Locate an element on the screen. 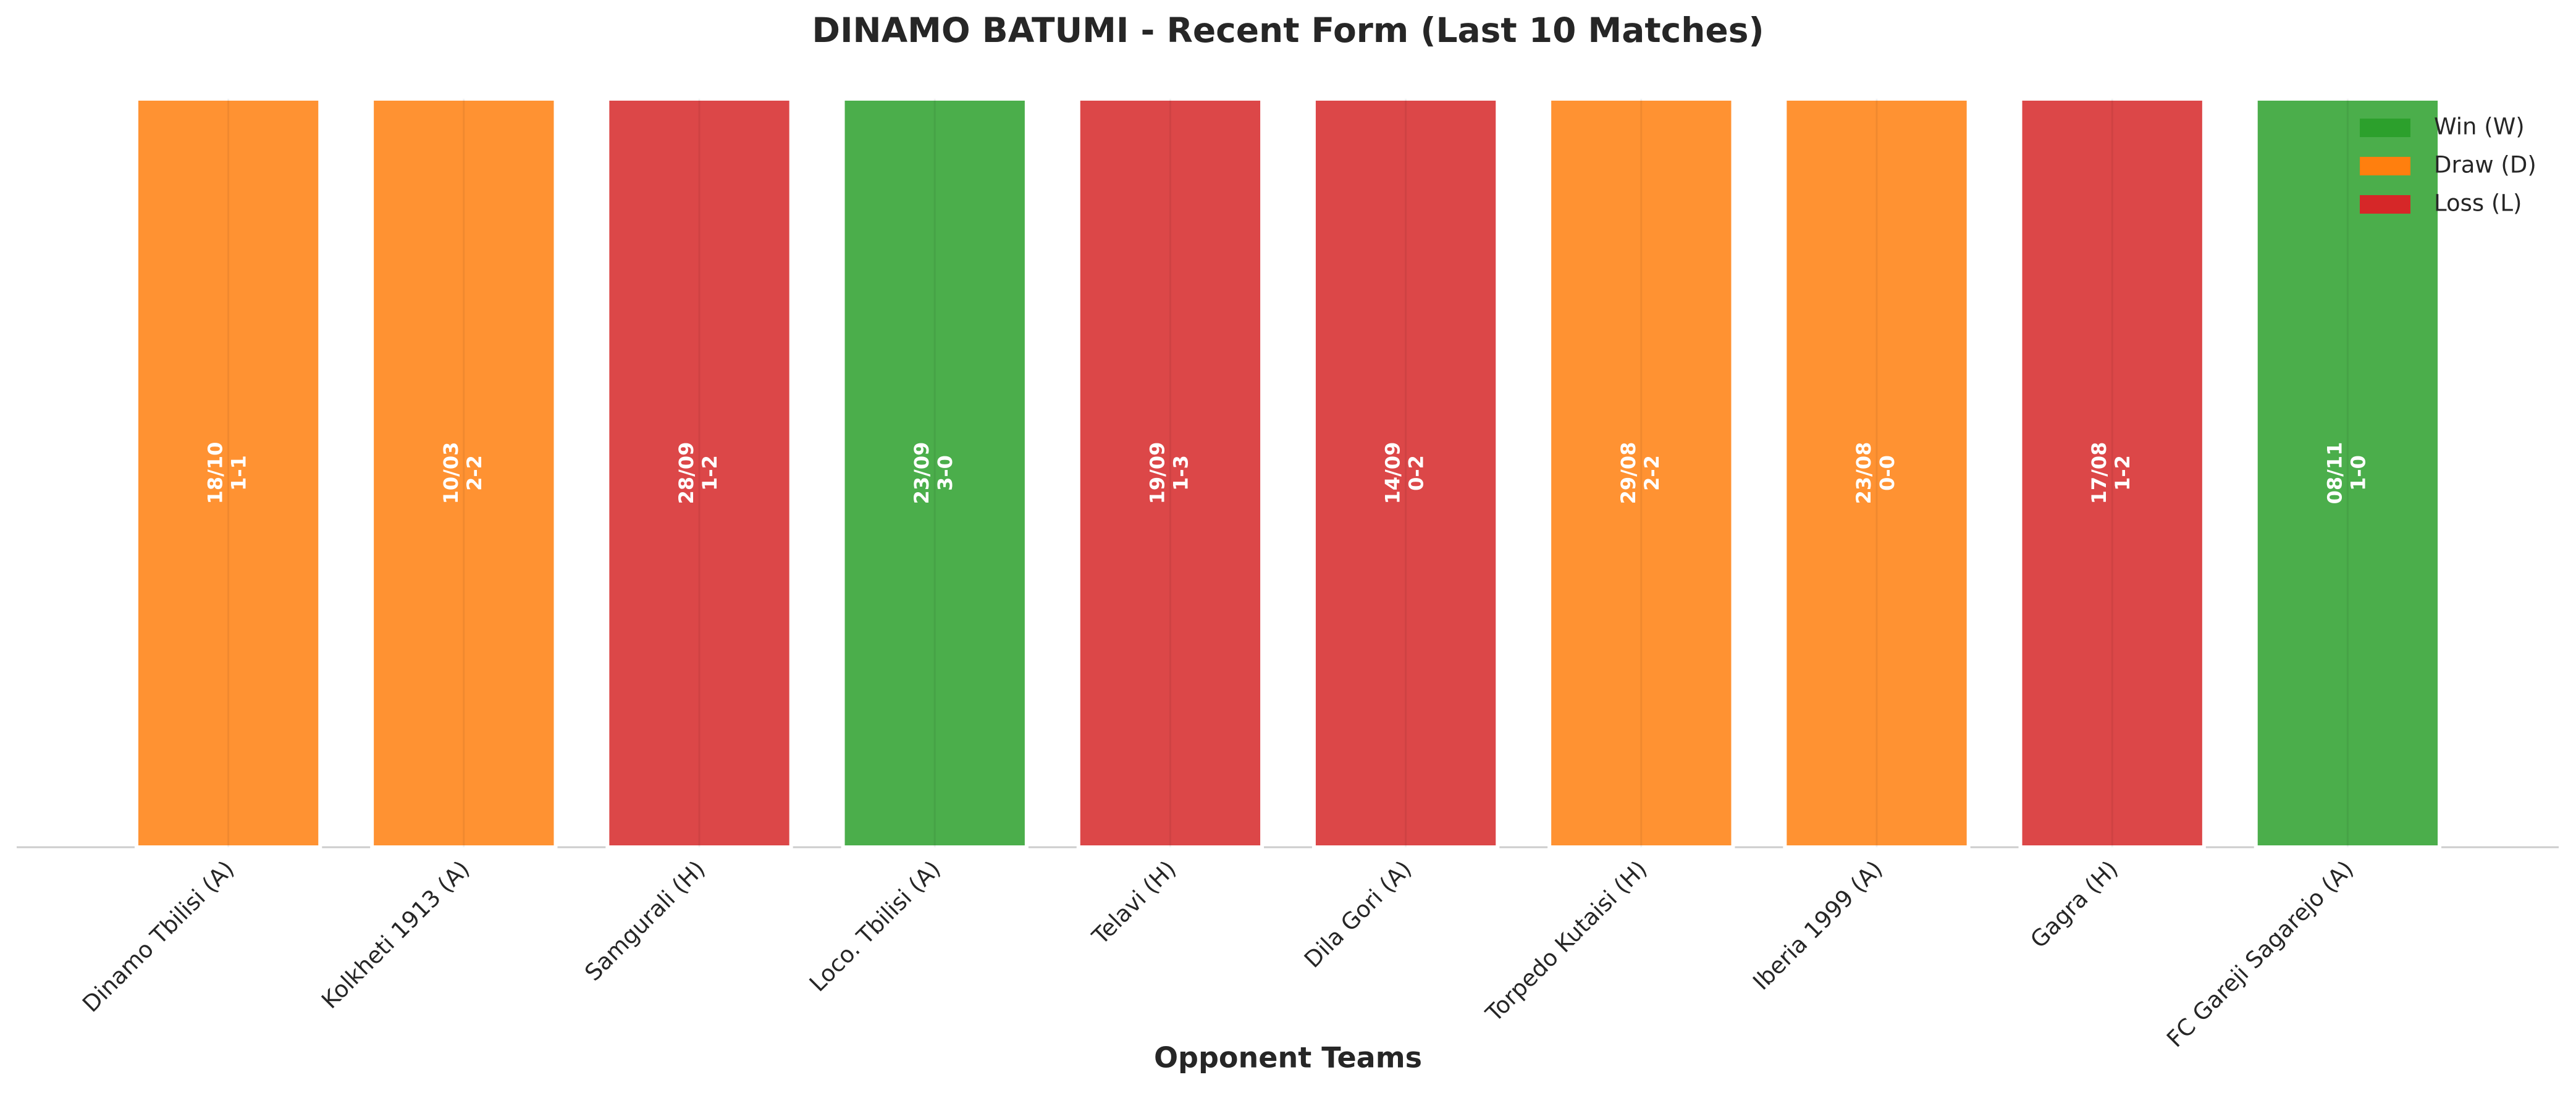 This screenshot has height=1093, width=2576. bar-date-label: 08/11 is located at coordinates (2334, 473).